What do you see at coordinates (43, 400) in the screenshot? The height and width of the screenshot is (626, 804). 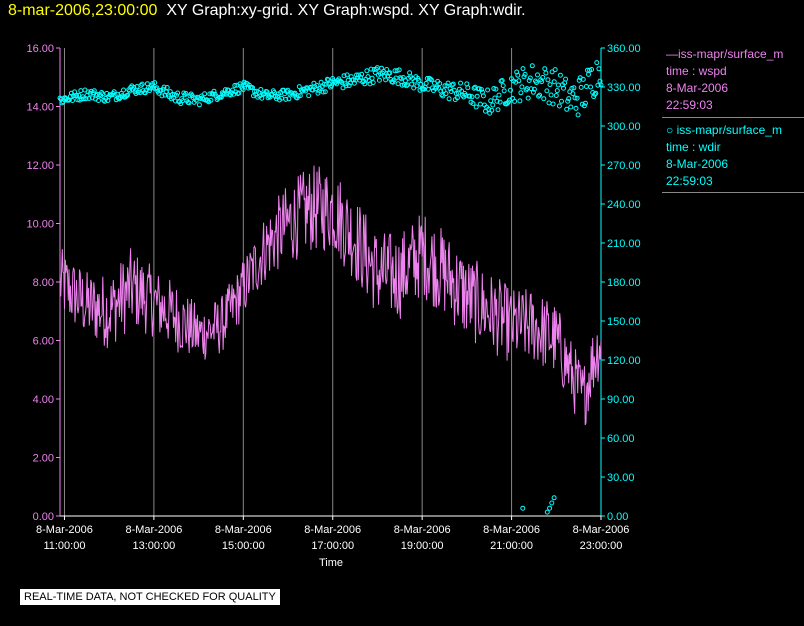 I see `y-left-tick-label: 4.00` at bounding box center [43, 400].